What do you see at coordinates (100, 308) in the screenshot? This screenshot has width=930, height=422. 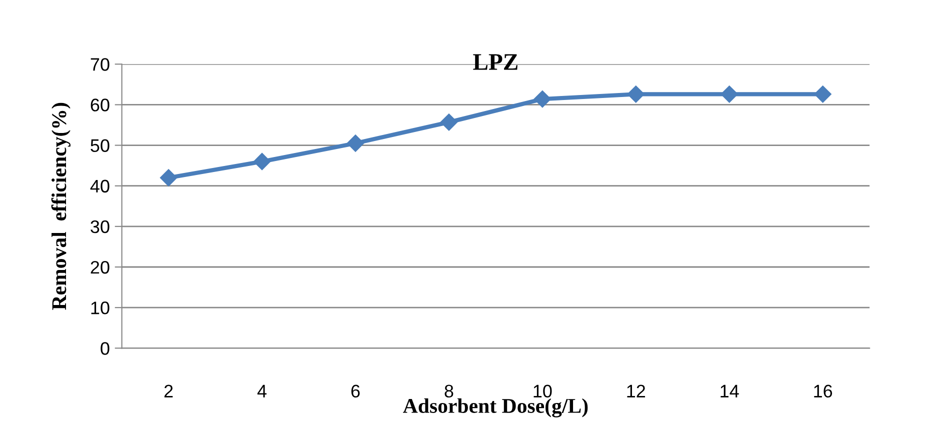 I see `y-tick-label: 10` at bounding box center [100, 308].